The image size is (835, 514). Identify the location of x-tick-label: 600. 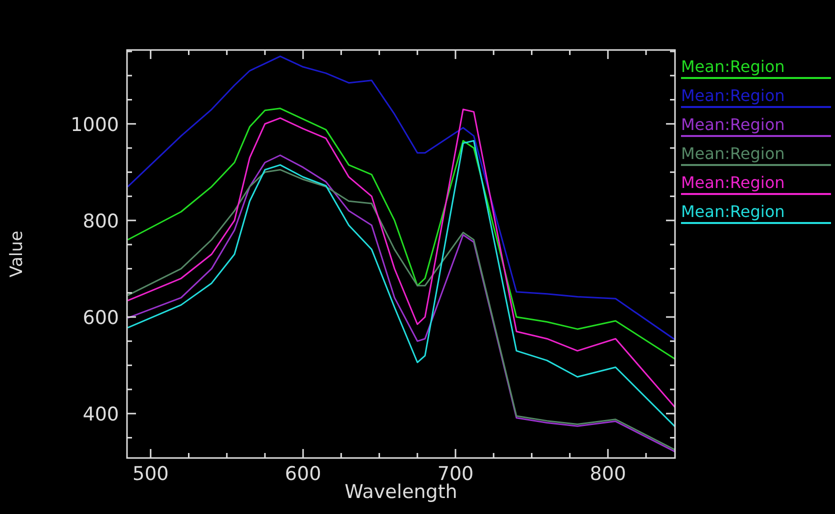
(303, 474).